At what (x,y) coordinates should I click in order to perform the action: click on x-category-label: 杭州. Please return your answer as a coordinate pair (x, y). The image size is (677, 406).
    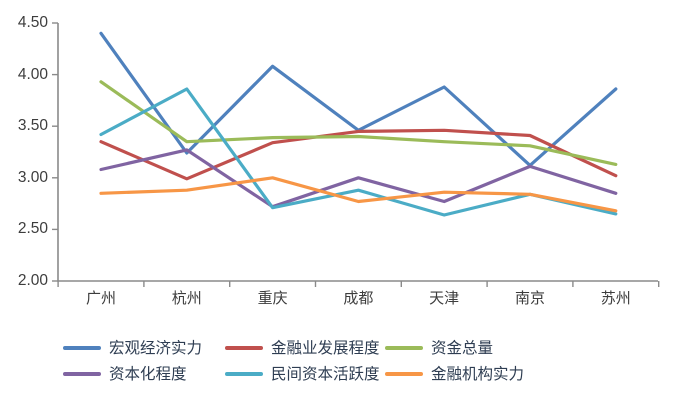
    Looking at the image, I should click on (186, 298).